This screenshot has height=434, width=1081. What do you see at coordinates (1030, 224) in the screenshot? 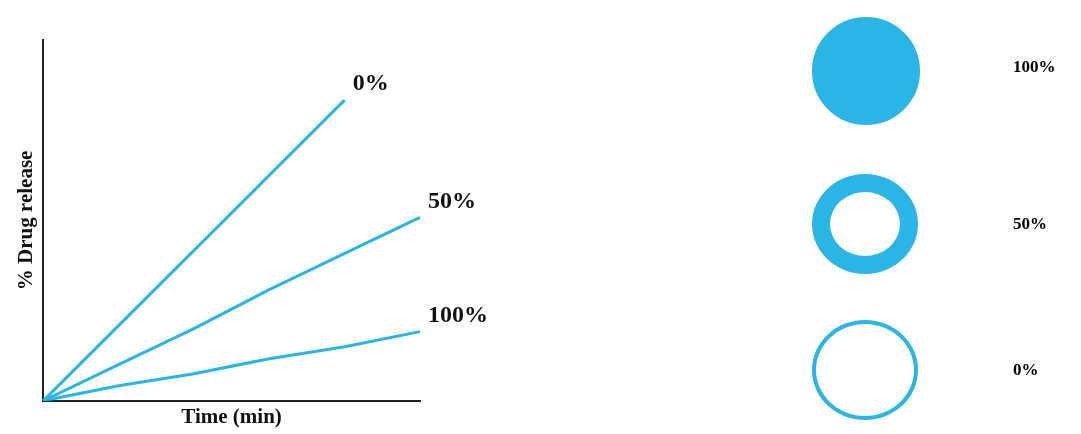
I see `text: 50%` at bounding box center [1030, 224].